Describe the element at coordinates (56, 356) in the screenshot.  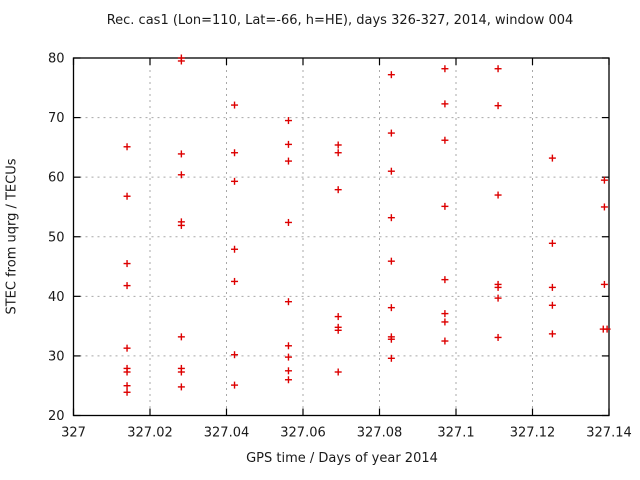
I see `y-tick-label: 30` at that location.